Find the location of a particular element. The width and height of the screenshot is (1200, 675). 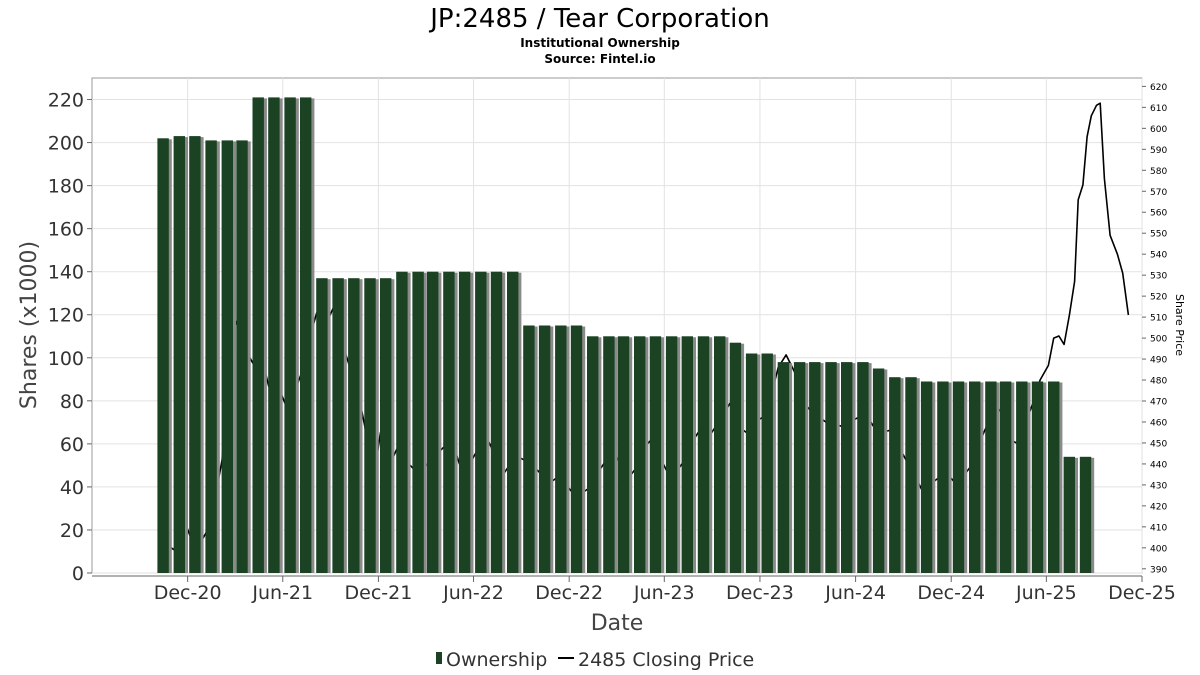

x-tick-label: Dec-24 is located at coordinates (951, 593).